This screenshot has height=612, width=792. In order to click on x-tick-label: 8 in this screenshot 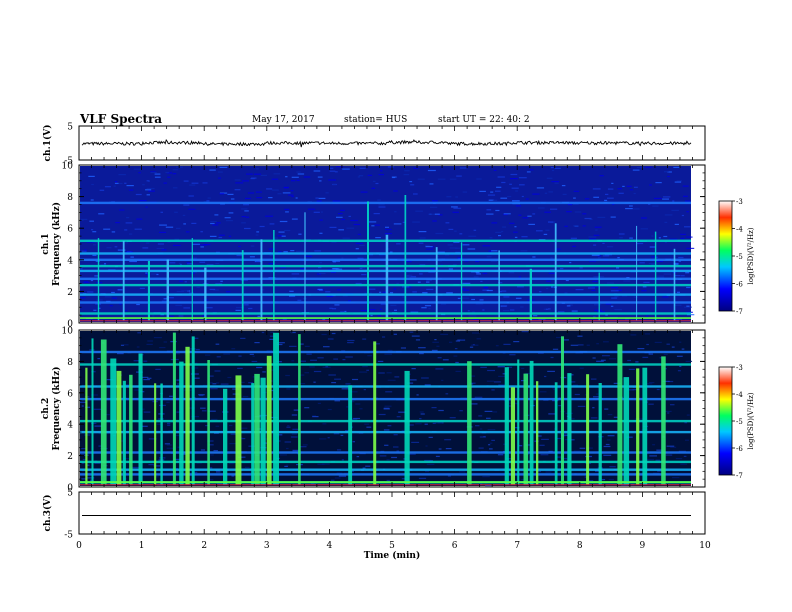, I will do `click(580, 546)`.